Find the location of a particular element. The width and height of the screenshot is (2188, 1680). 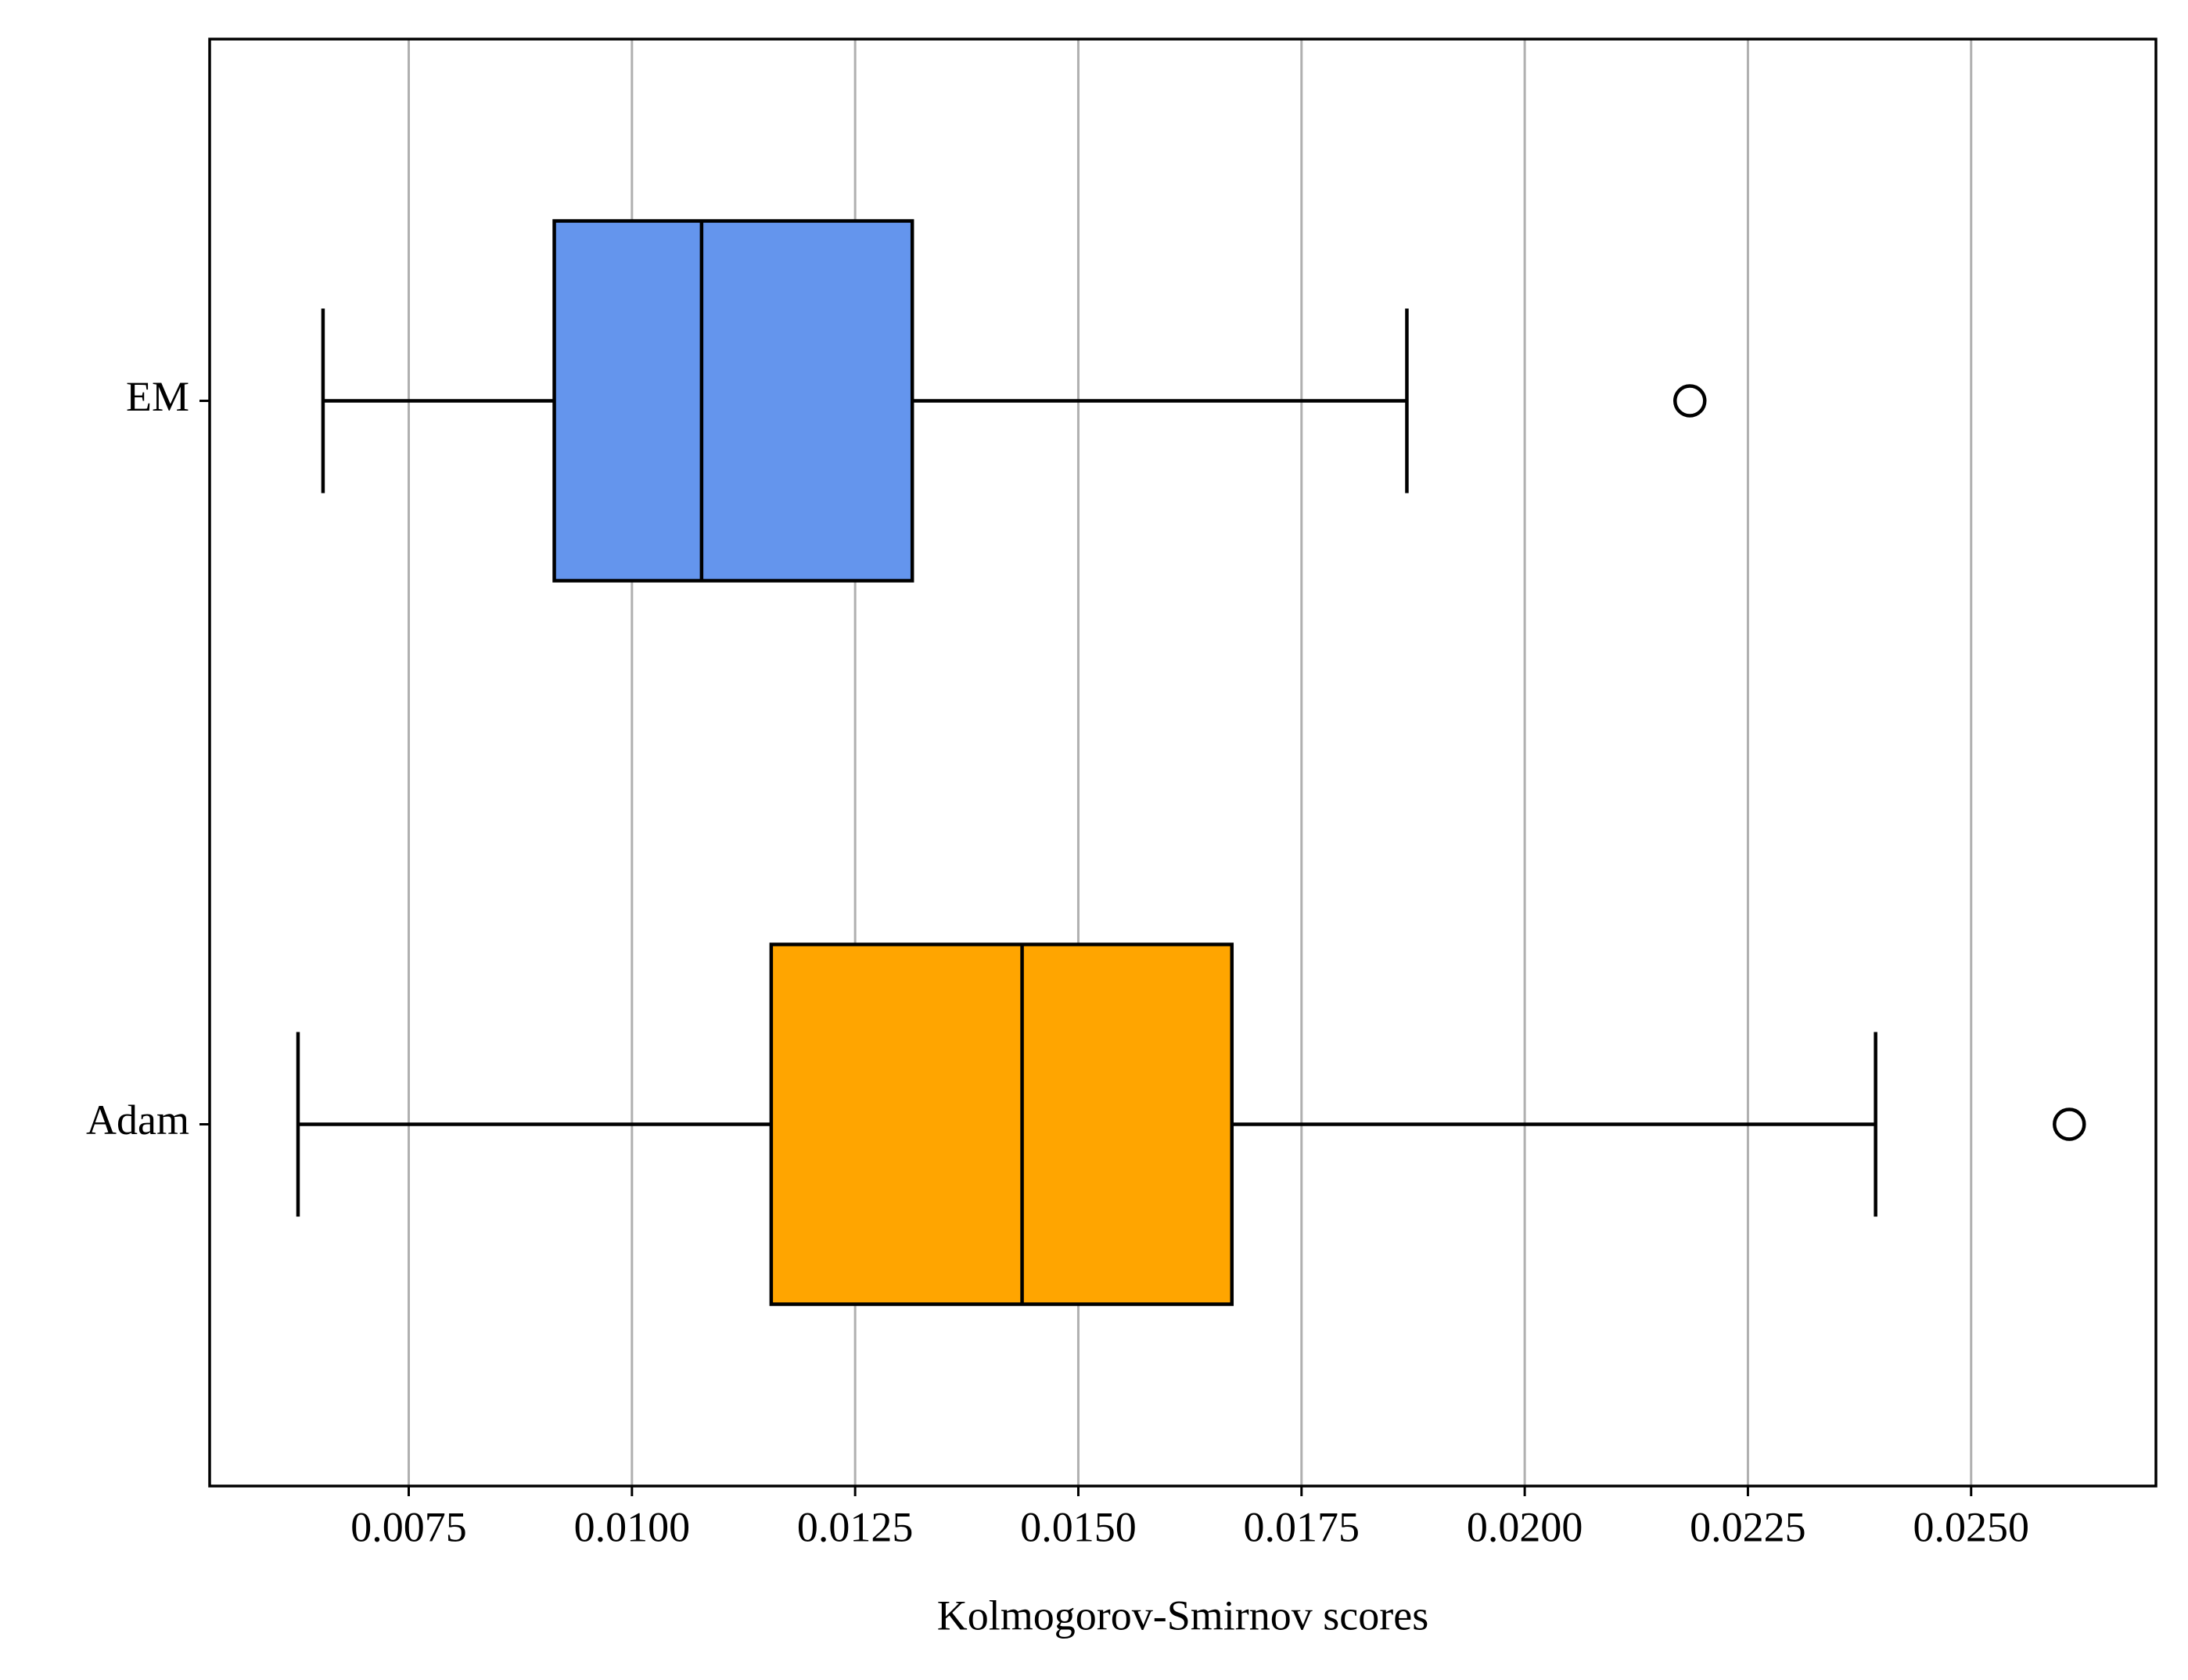

y-tick-label: EM is located at coordinates (157, 396).